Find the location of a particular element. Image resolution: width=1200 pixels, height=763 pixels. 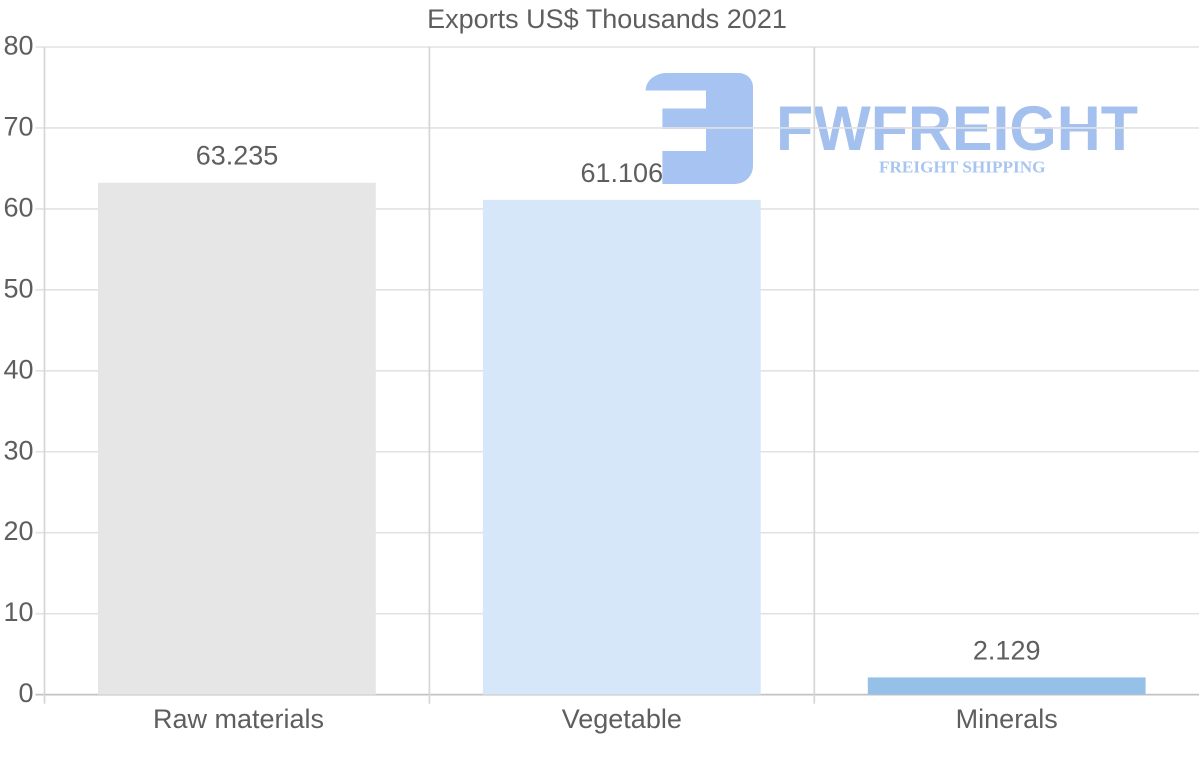

svg-text: 61.106 is located at coordinates (622, 173).